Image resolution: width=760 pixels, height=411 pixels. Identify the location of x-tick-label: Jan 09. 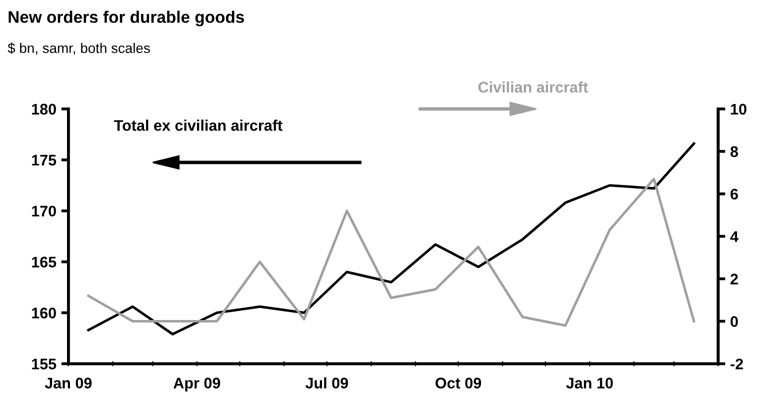
(68, 383).